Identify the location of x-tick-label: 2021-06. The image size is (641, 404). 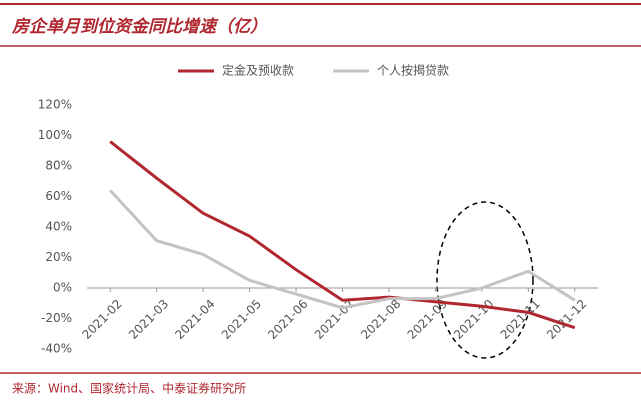
(287, 319).